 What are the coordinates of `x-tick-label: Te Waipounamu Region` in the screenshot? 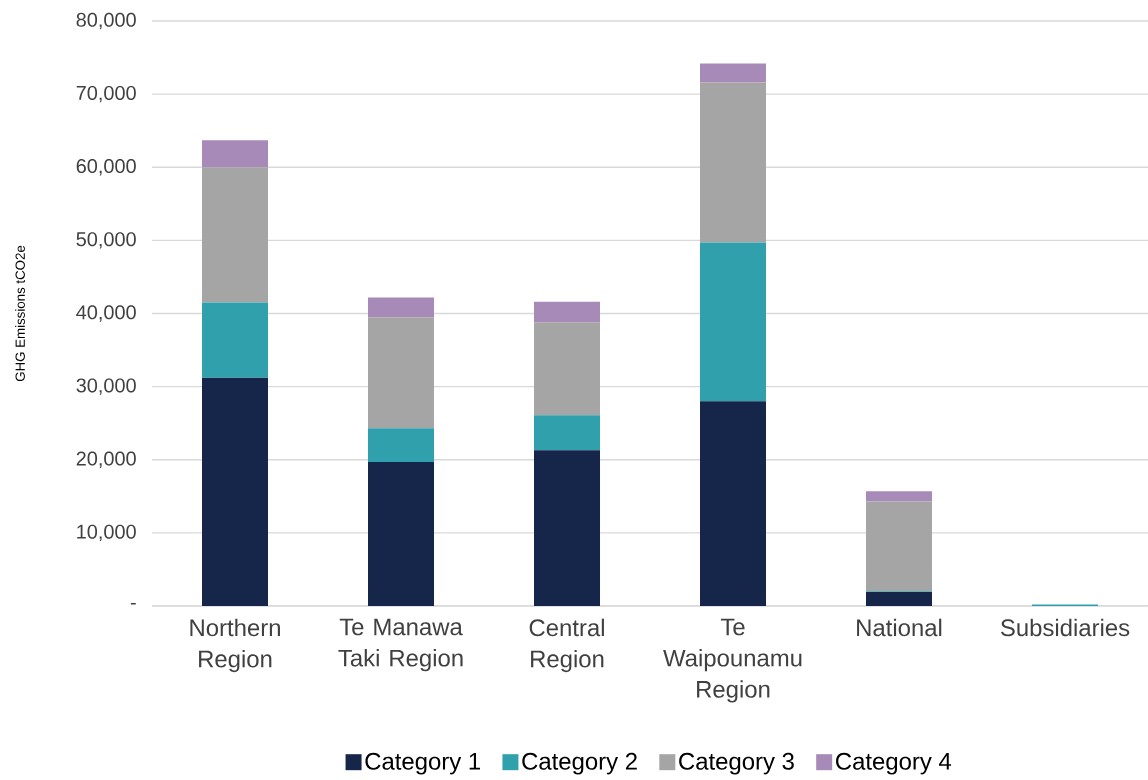 It's located at (732, 660).